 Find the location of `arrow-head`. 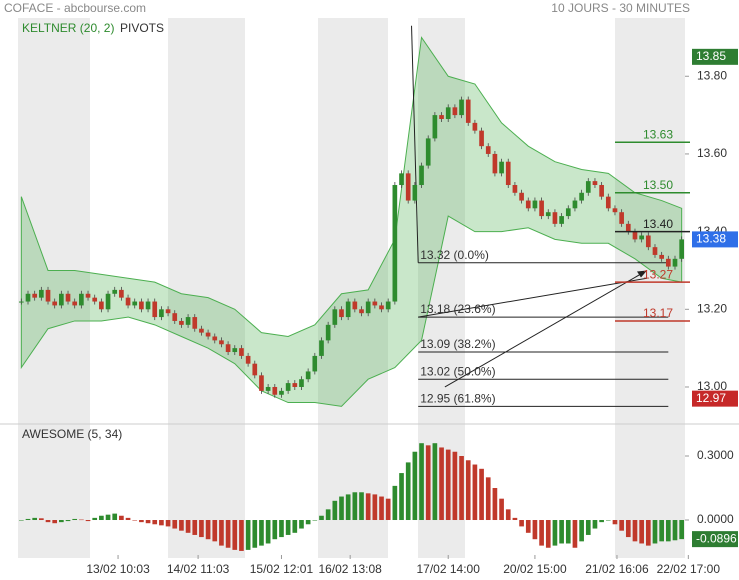

arrow-head is located at coordinates (641, 274).